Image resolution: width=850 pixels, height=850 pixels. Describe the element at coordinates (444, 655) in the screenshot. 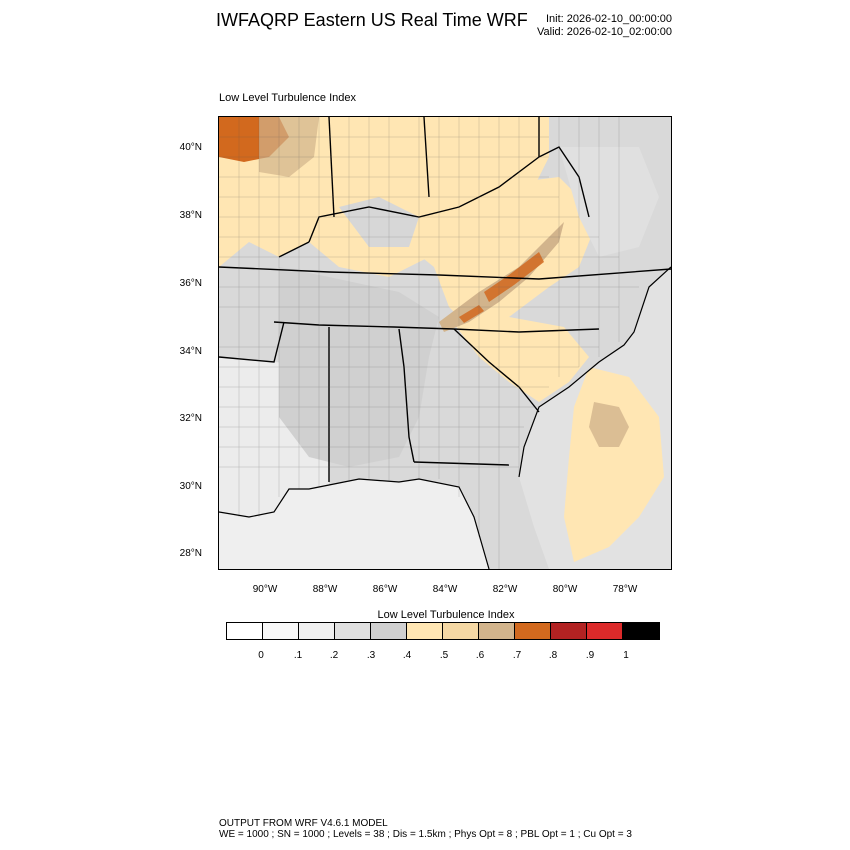

I see `colorbar-label: .5` at that location.